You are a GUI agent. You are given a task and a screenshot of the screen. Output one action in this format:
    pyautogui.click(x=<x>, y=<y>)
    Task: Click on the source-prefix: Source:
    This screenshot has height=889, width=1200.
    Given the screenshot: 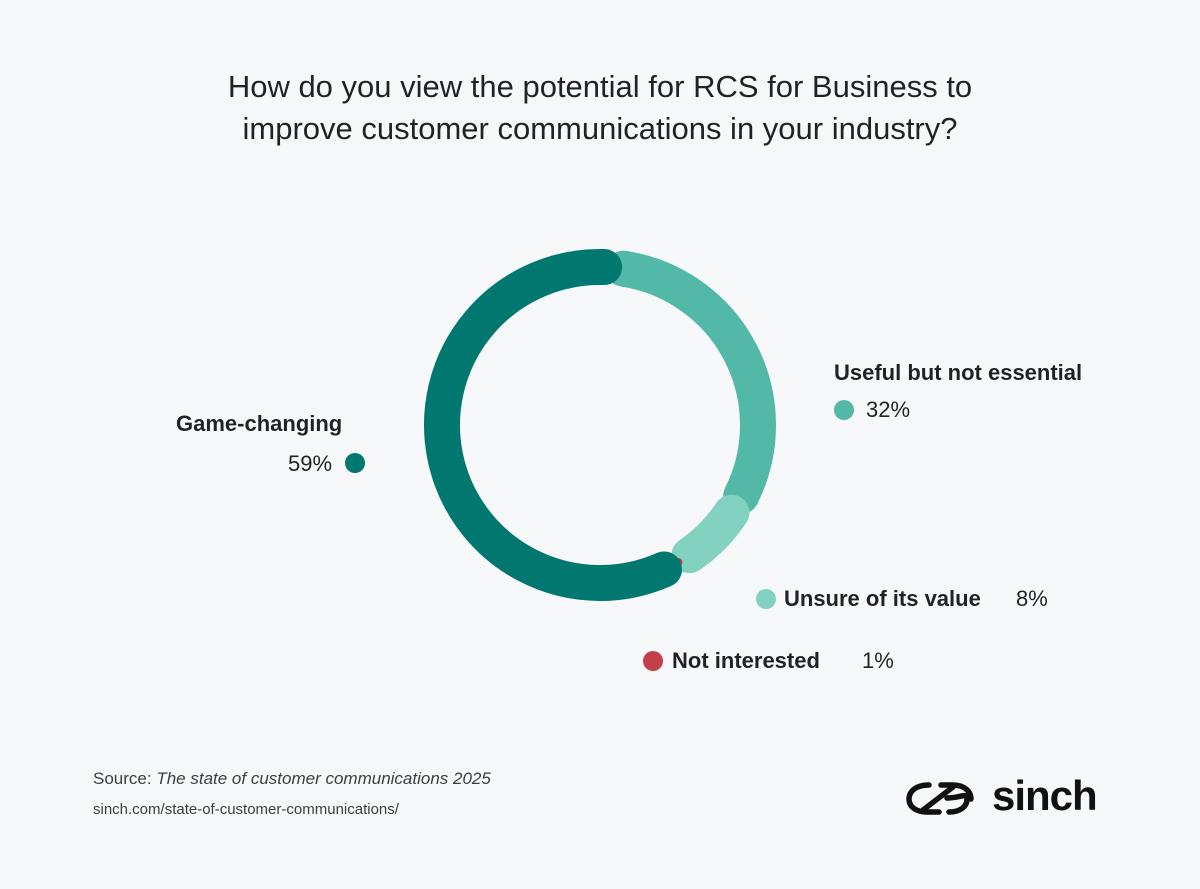 What is the action you would take?
    pyautogui.click(x=122, y=778)
    